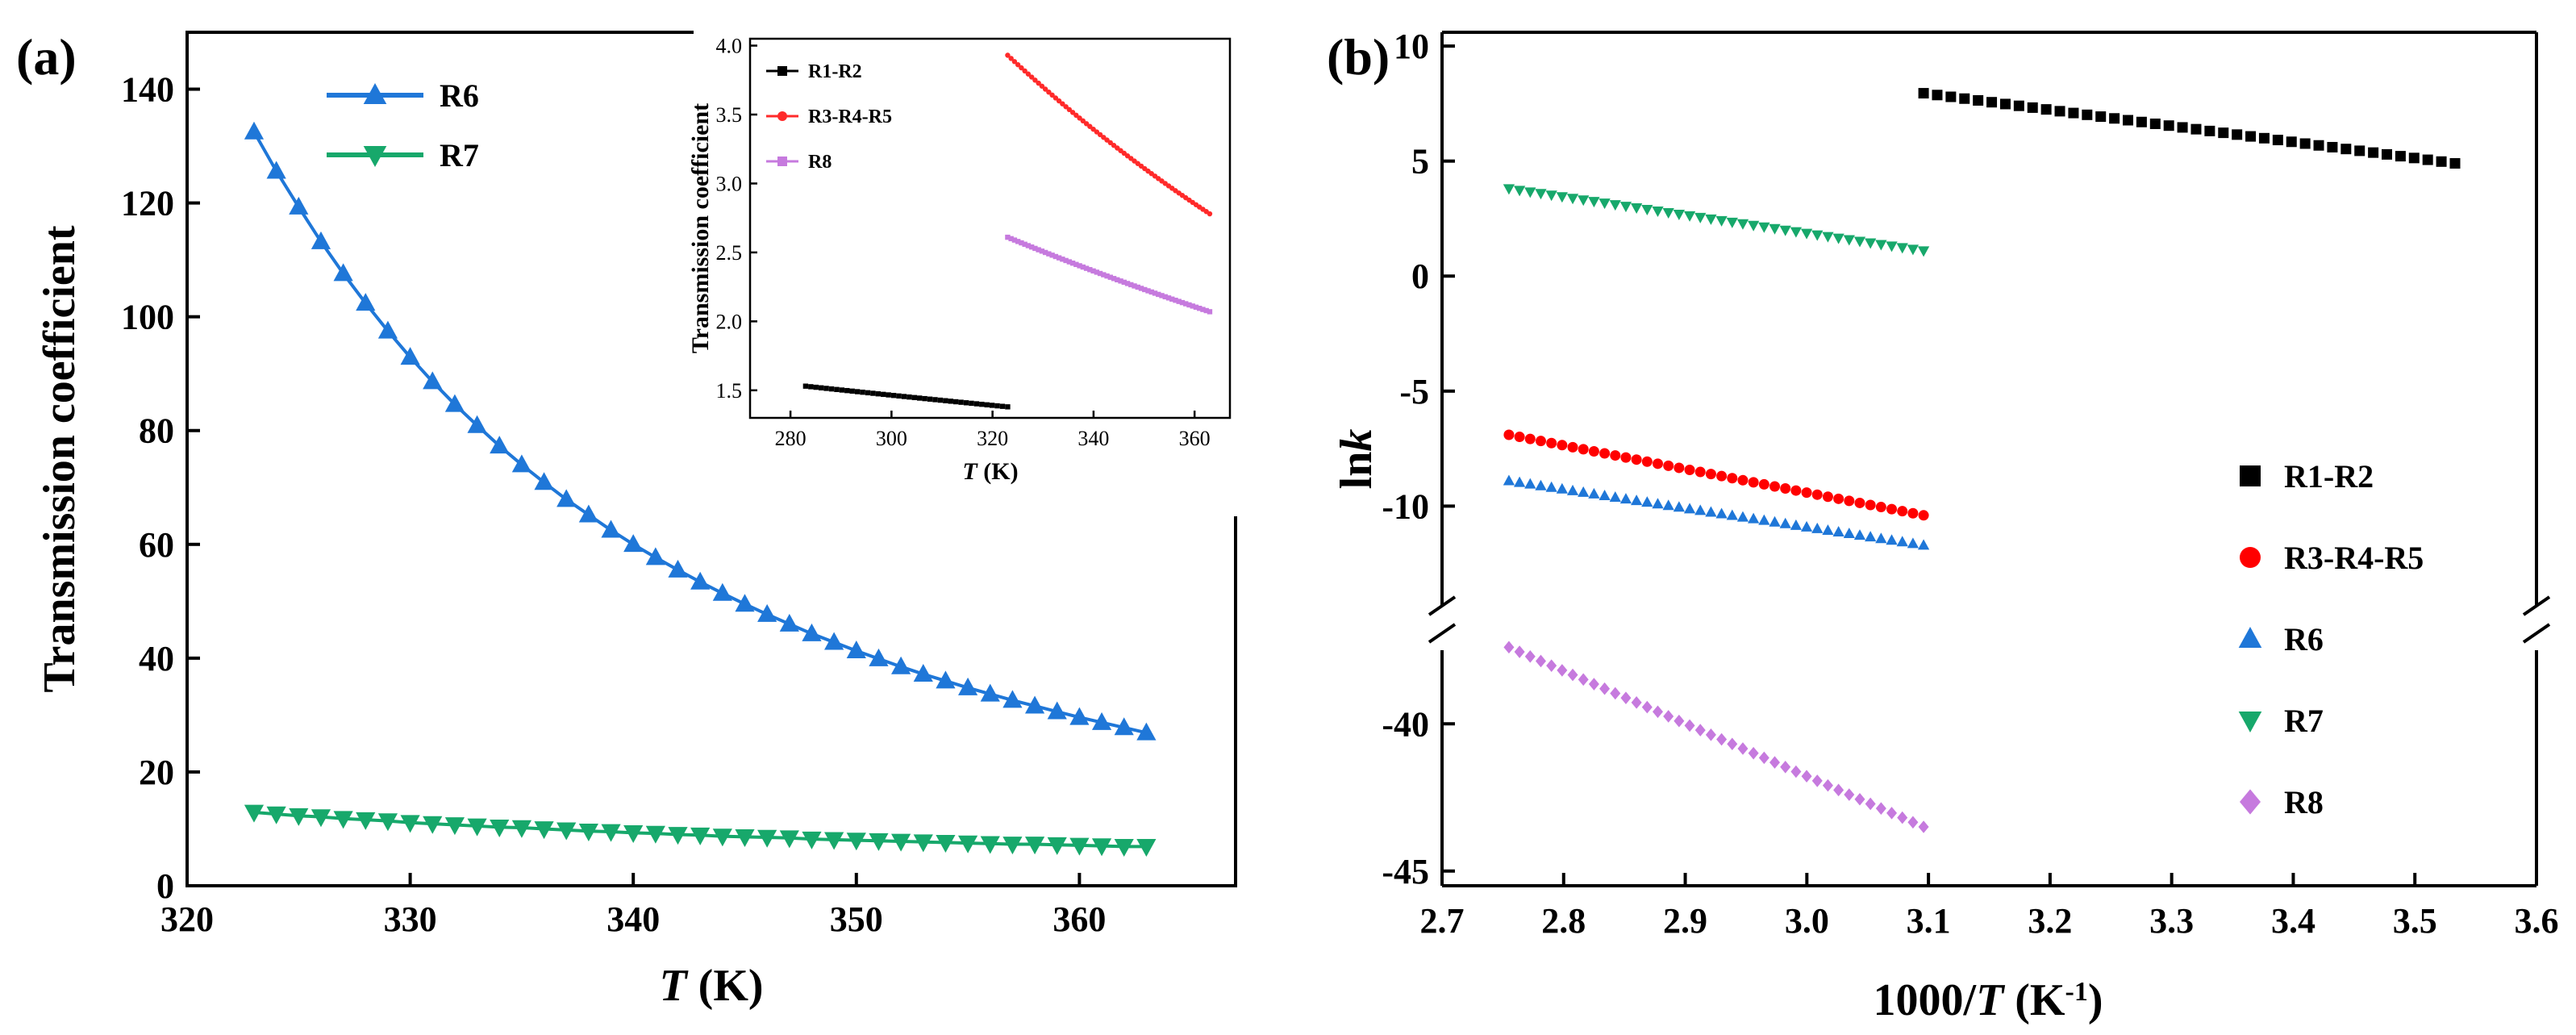 The width and height of the screenshot is (2576, 1035). Describe the element at coordinates (156, 658) in the screenshot. I see `panel-a-y-tick-label: 40` at that location.